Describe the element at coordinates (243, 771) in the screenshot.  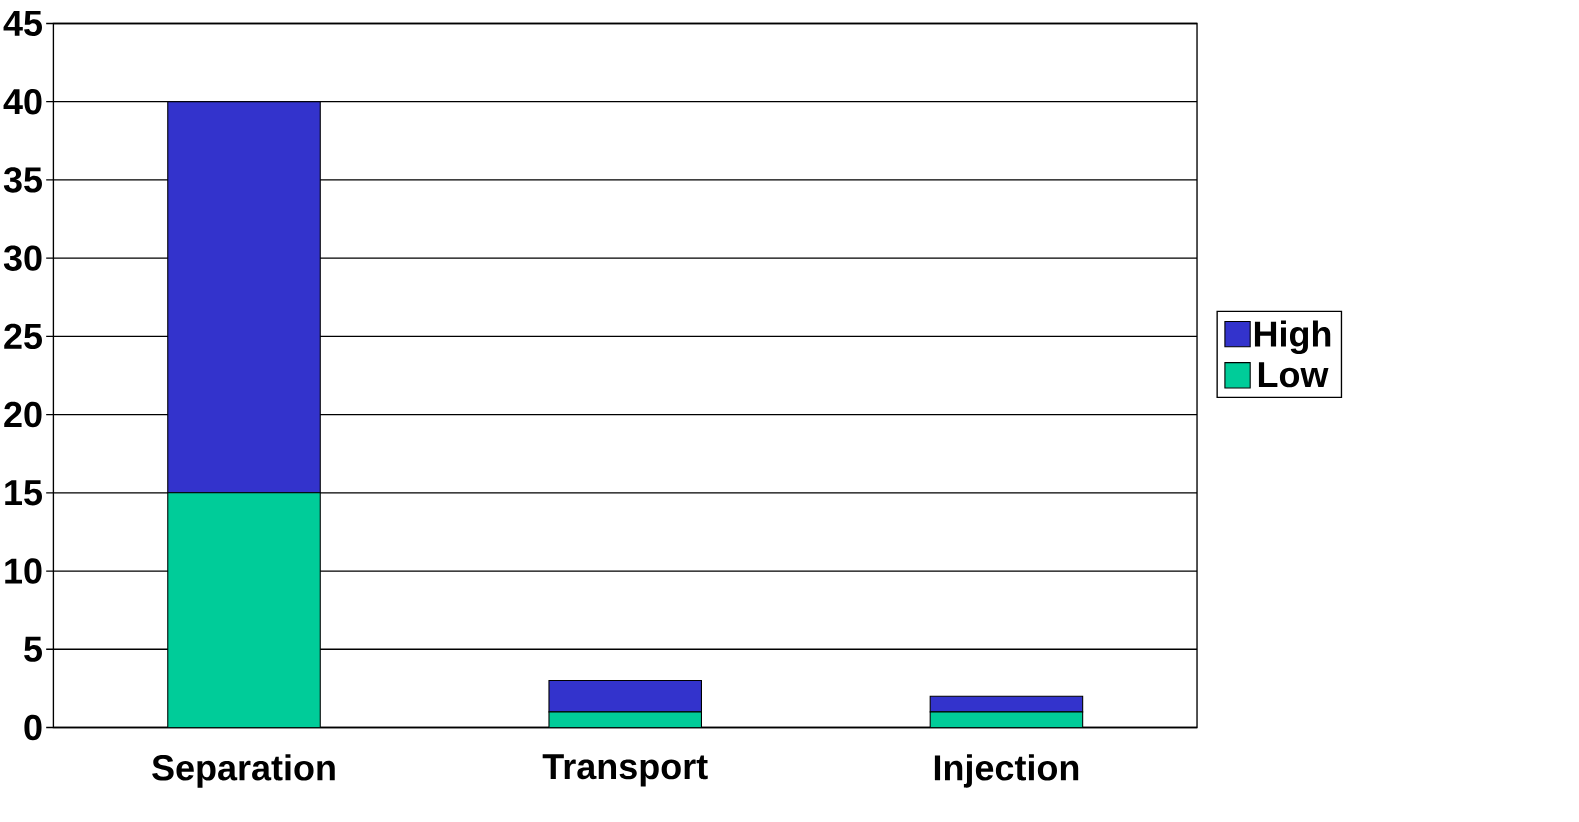
I see `x-tick-label: Separation` at that location.